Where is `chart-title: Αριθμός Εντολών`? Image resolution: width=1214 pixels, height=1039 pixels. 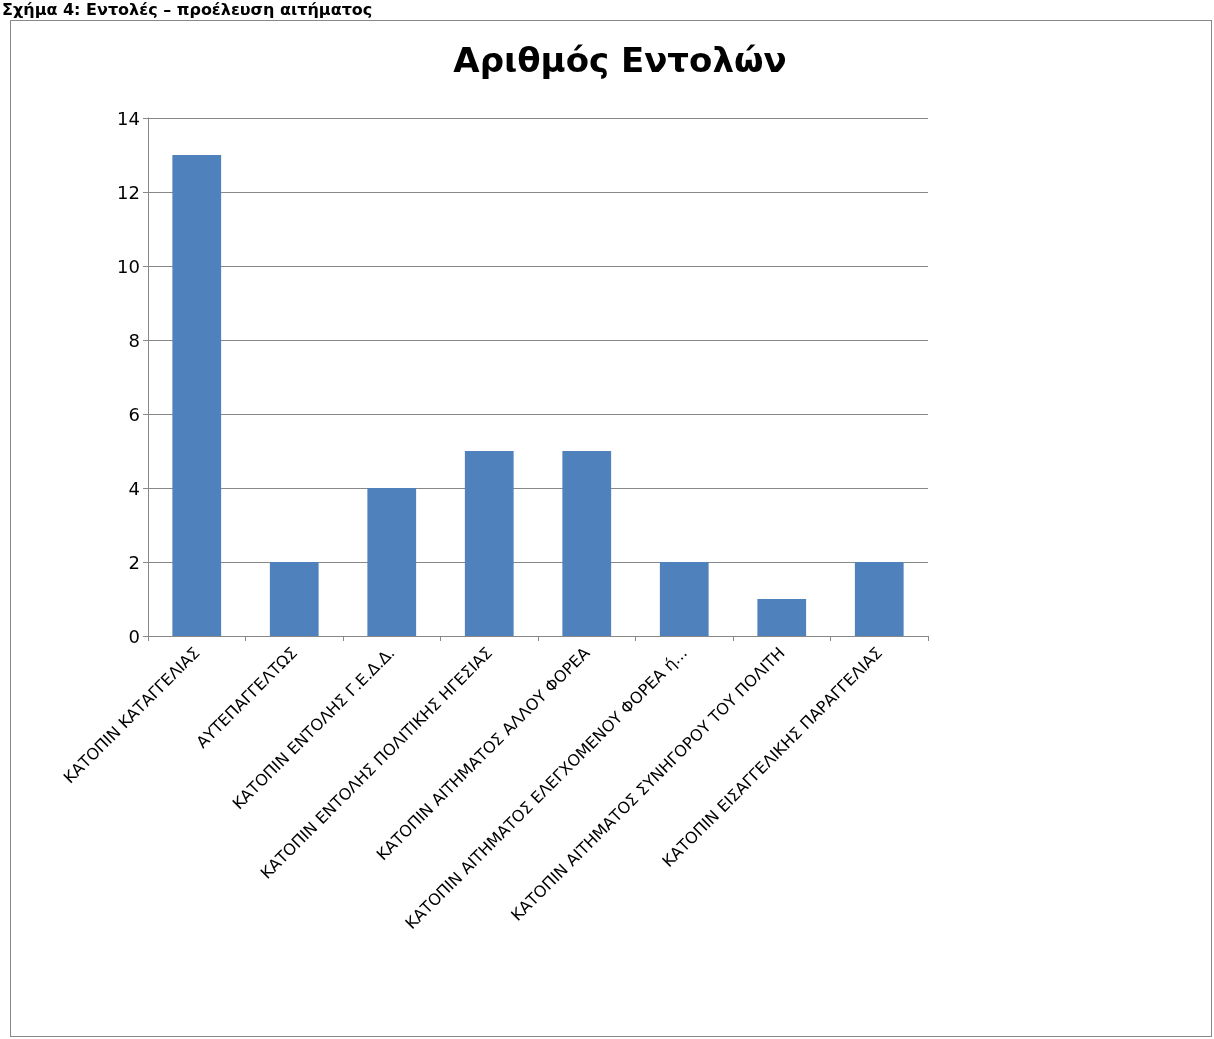 chart-title: Αριθμός Εντολών is located at coordinates (620, 60).